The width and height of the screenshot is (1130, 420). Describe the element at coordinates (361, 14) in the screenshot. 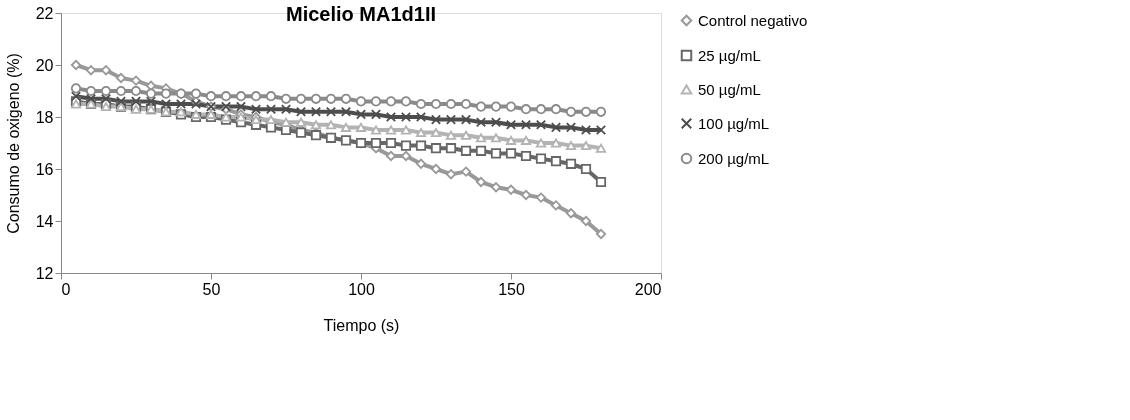

I see `chart-title: Micelio MA1d1II` at that location.